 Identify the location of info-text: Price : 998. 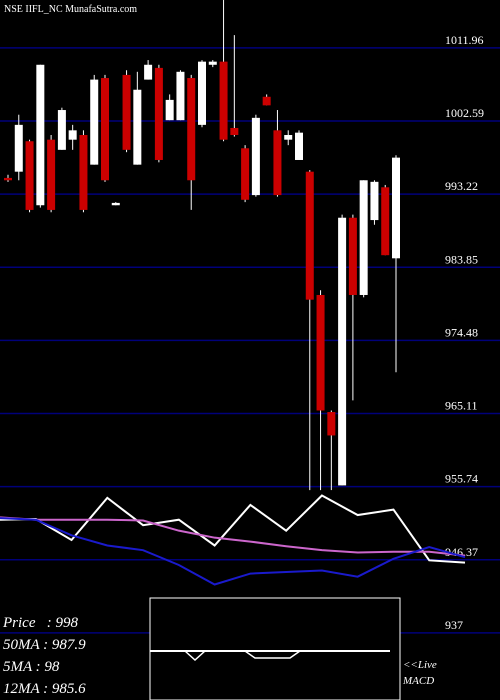
(40, 623).